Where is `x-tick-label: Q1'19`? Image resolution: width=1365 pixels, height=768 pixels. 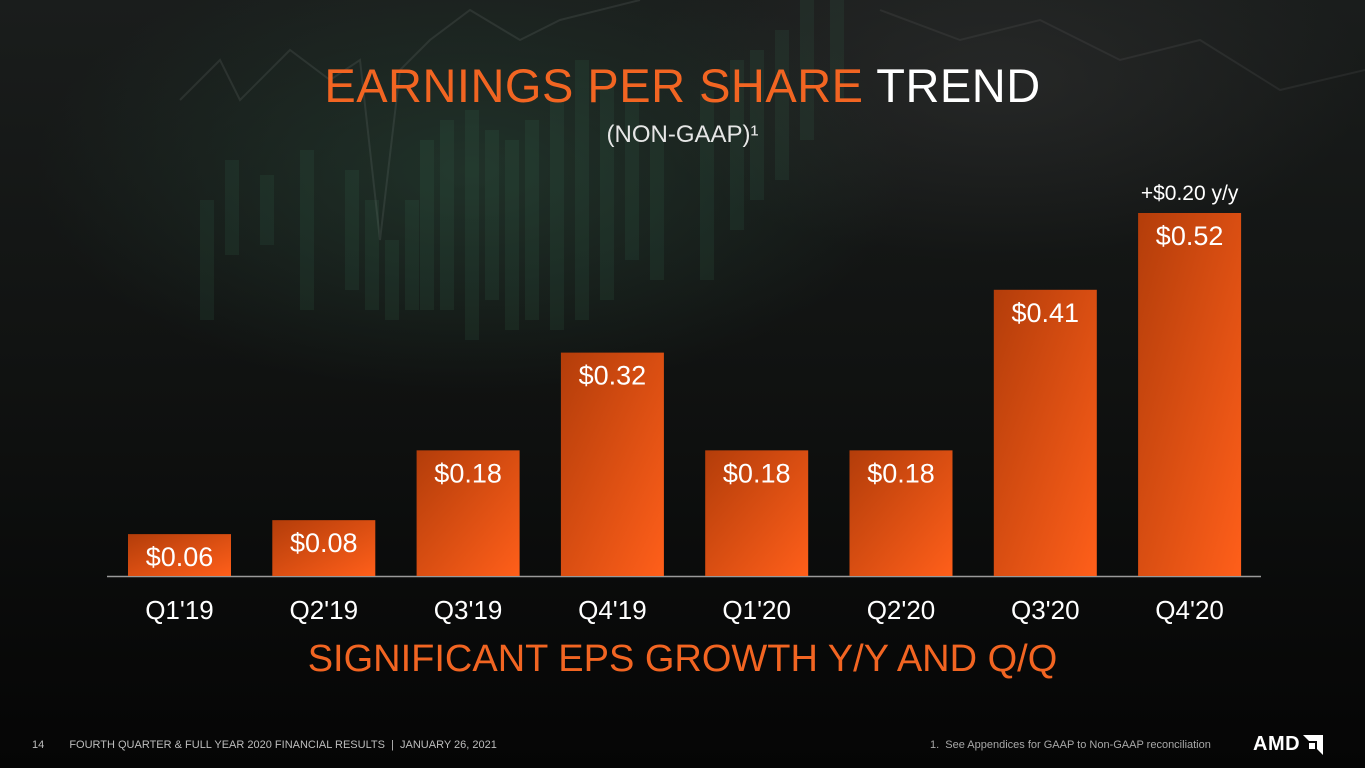 x-tick-label: Q1'19 is located at coordinates (179, 610).